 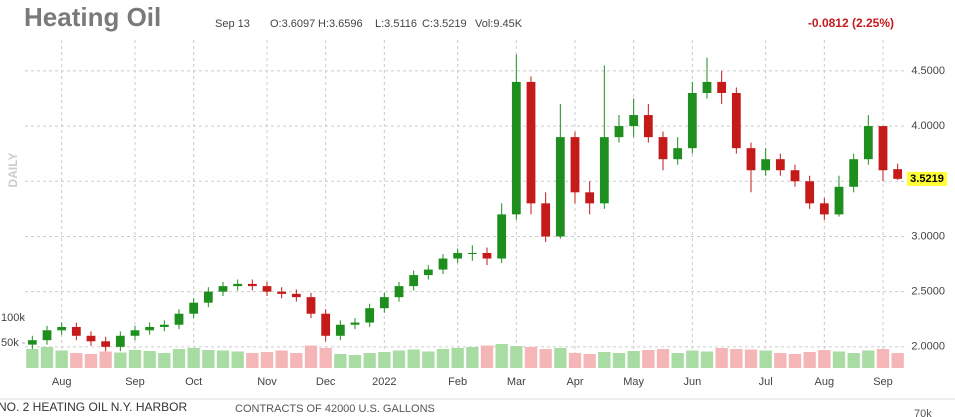 I want to click on footer-name: NO. 2 HEATING OIL N.Y. HARBOR, so click(x=93, y=407).